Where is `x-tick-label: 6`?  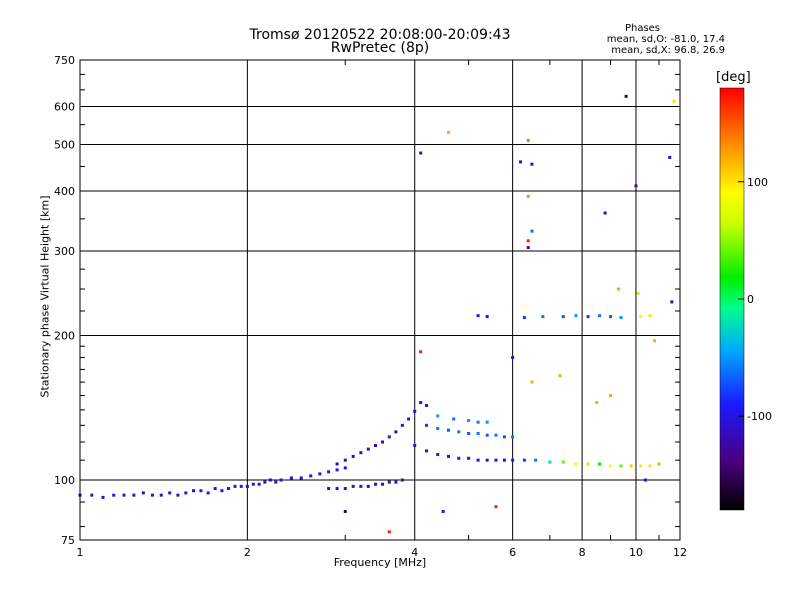 x-tick-label: 6 is located at coordinates (512, 552).